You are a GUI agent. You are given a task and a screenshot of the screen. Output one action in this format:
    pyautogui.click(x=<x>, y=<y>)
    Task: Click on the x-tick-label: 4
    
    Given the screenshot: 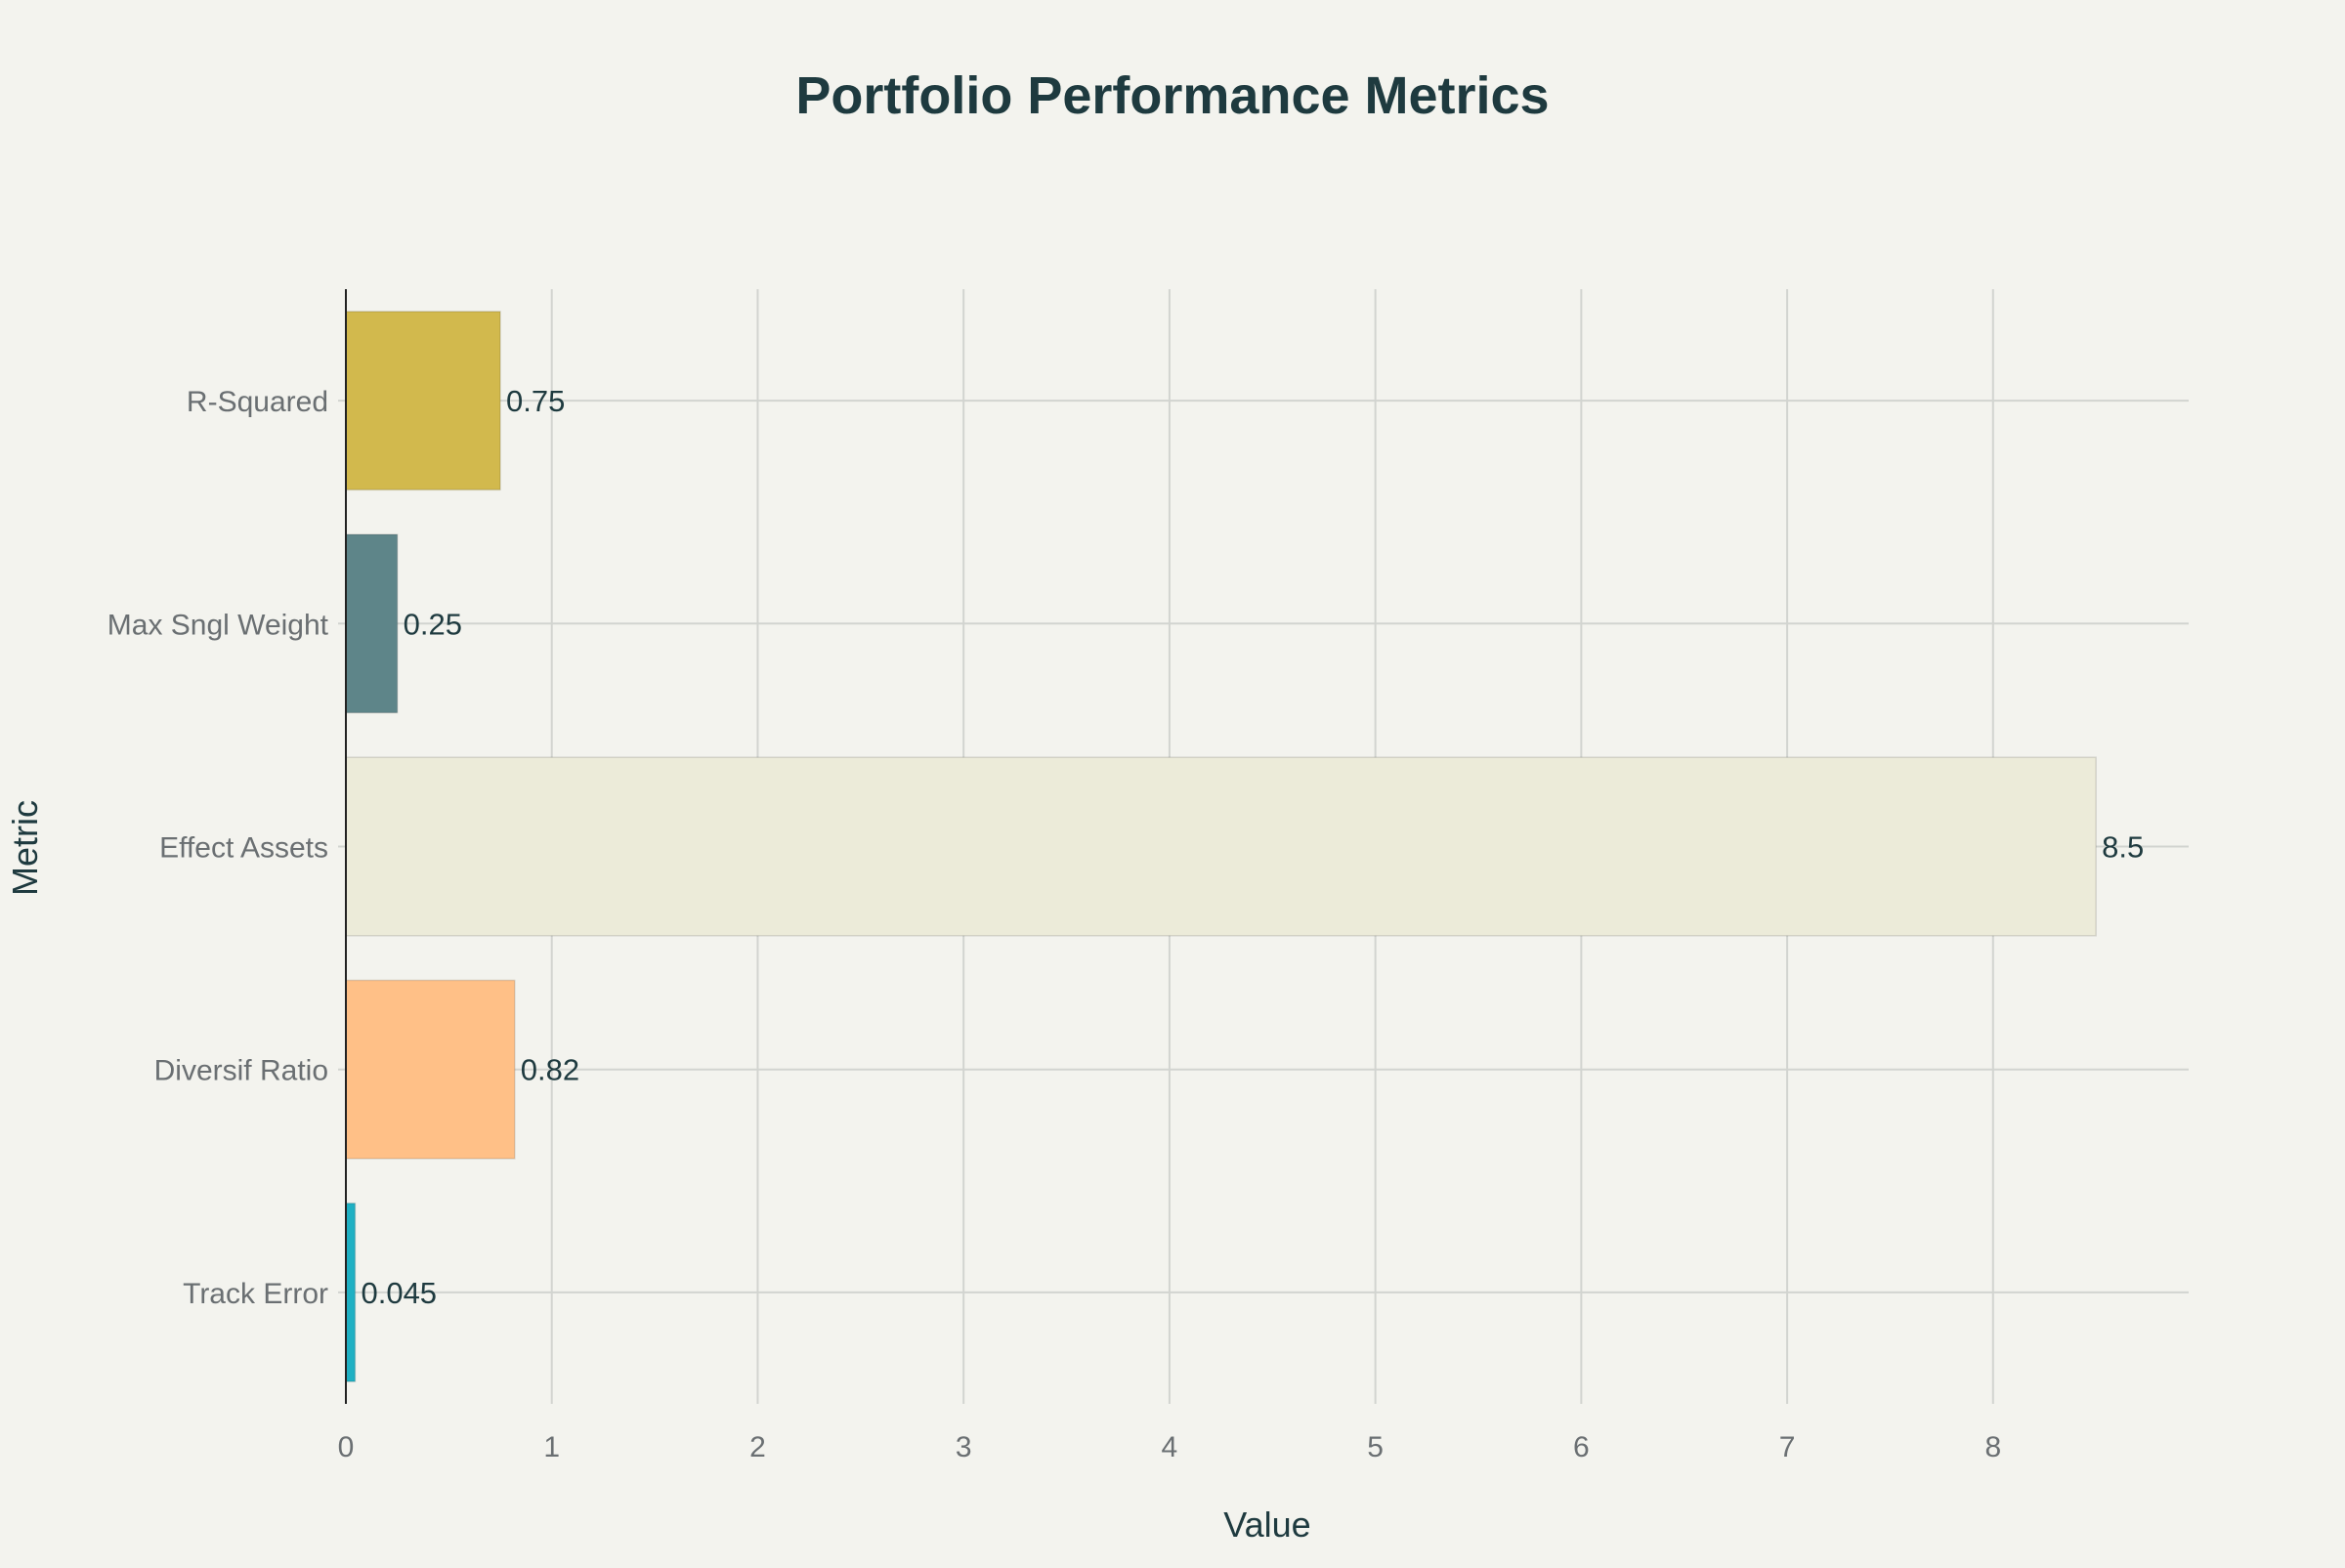 What is the action you would take?
    pyautogui.click(x=1170, y=1447)
    